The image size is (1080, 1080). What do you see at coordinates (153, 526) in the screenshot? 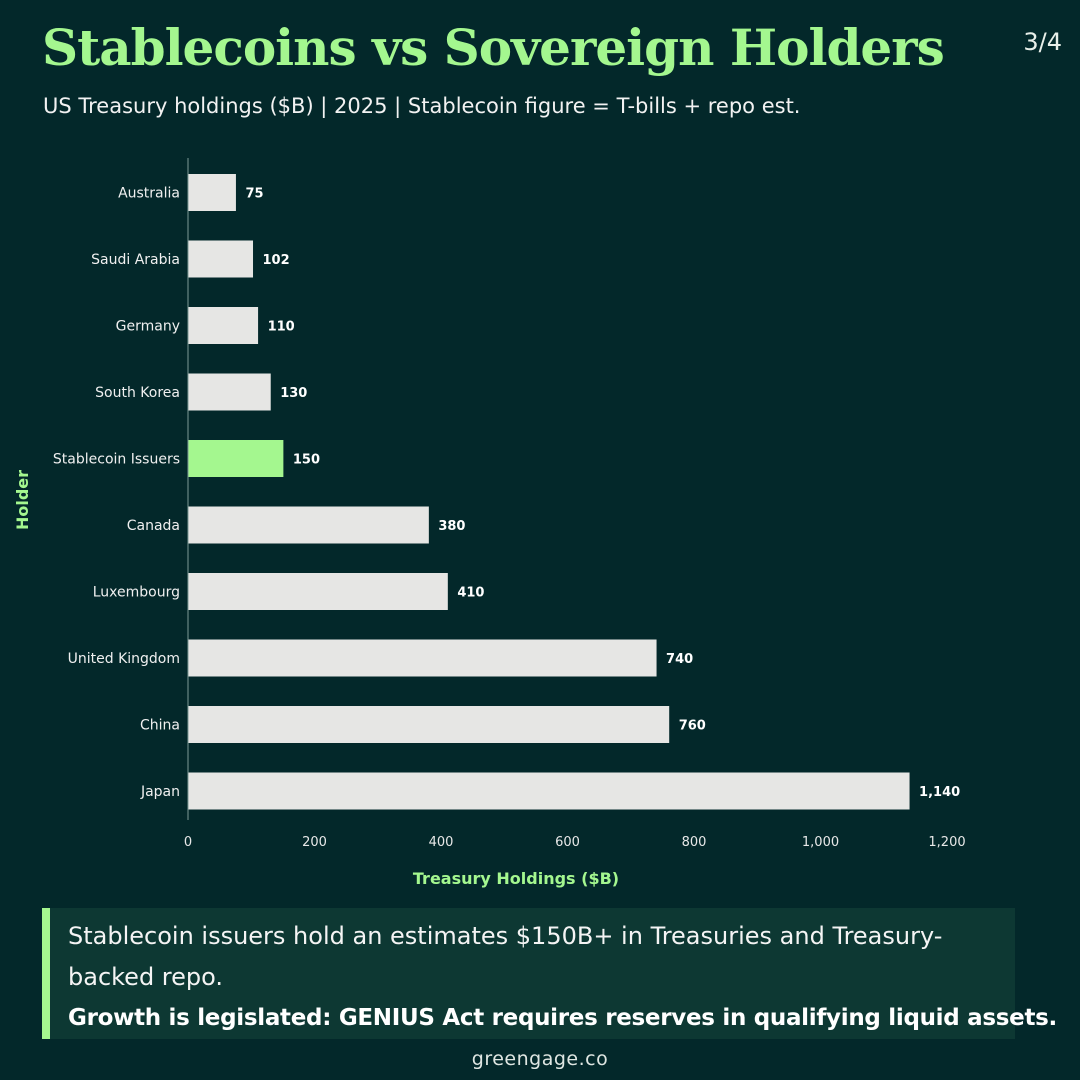
I see `category-label: Canada` at bounding box center [153, 526].